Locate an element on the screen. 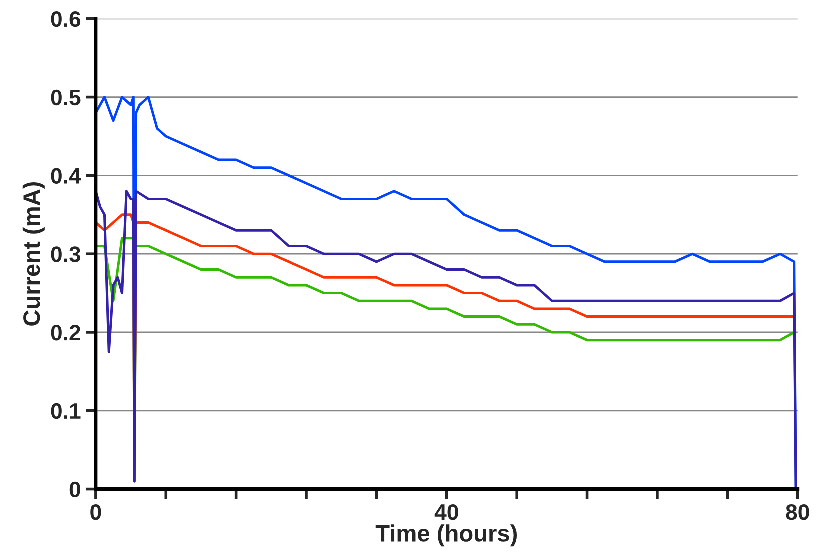  y-tick-label: 0.1 is located at coordinates (66, 411).